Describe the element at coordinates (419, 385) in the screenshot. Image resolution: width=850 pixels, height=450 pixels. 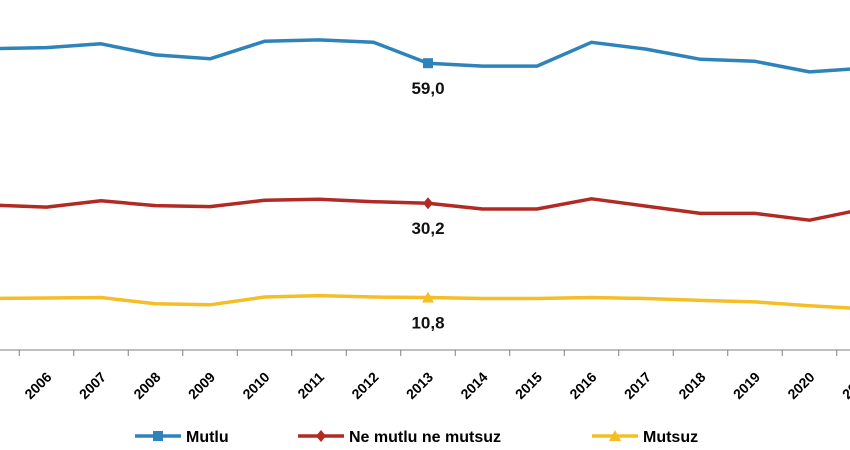
I see `x-tick-label-2013: 2013` at that location.